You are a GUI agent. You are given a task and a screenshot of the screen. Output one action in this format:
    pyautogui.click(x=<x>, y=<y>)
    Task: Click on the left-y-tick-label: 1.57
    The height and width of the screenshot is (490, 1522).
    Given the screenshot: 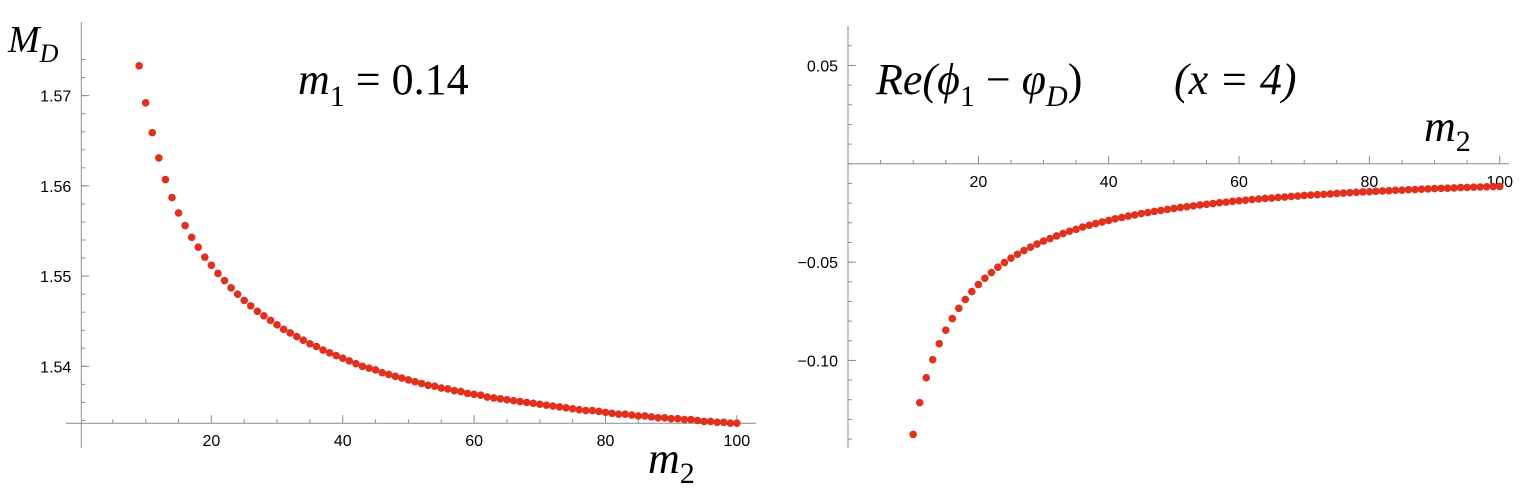 What is the action you would take?
    pyautogui.click(x=55, y=97)
    